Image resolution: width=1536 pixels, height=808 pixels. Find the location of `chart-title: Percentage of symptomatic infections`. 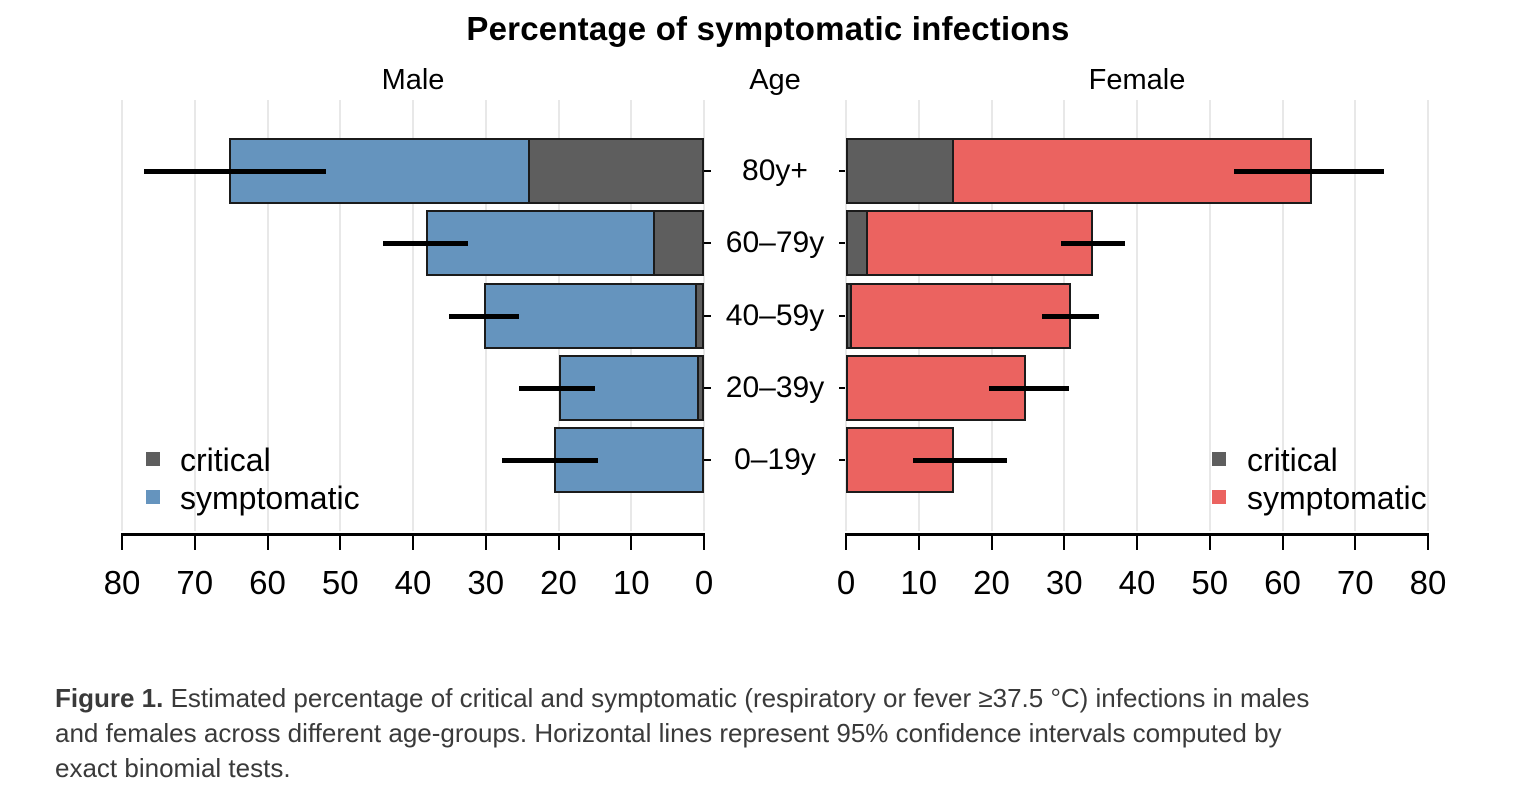

chart-title: Percentage of symptomatic infections is located at coordinates (768, 28).